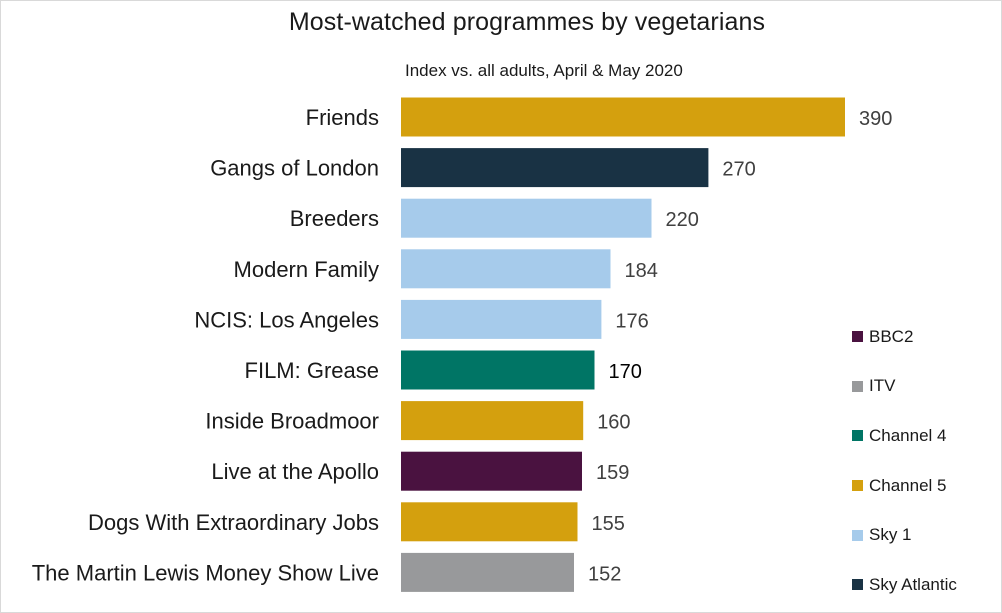 The image size is (1002, 613). What do you see at coordinates (286, 319) in the screenshot?
I see `category-label: NCIS: Los Angeles` at bounding box center [286, 319].